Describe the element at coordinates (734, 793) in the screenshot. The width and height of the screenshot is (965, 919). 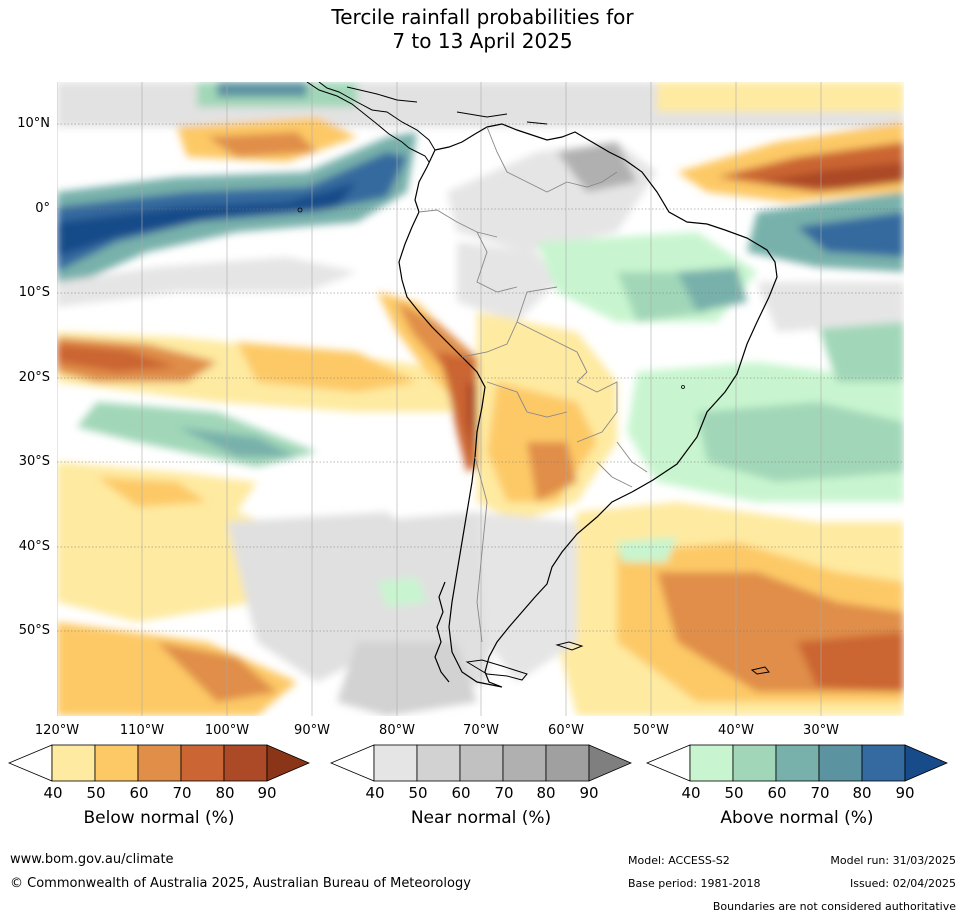
I see `above-tick-50: 50` at that location.